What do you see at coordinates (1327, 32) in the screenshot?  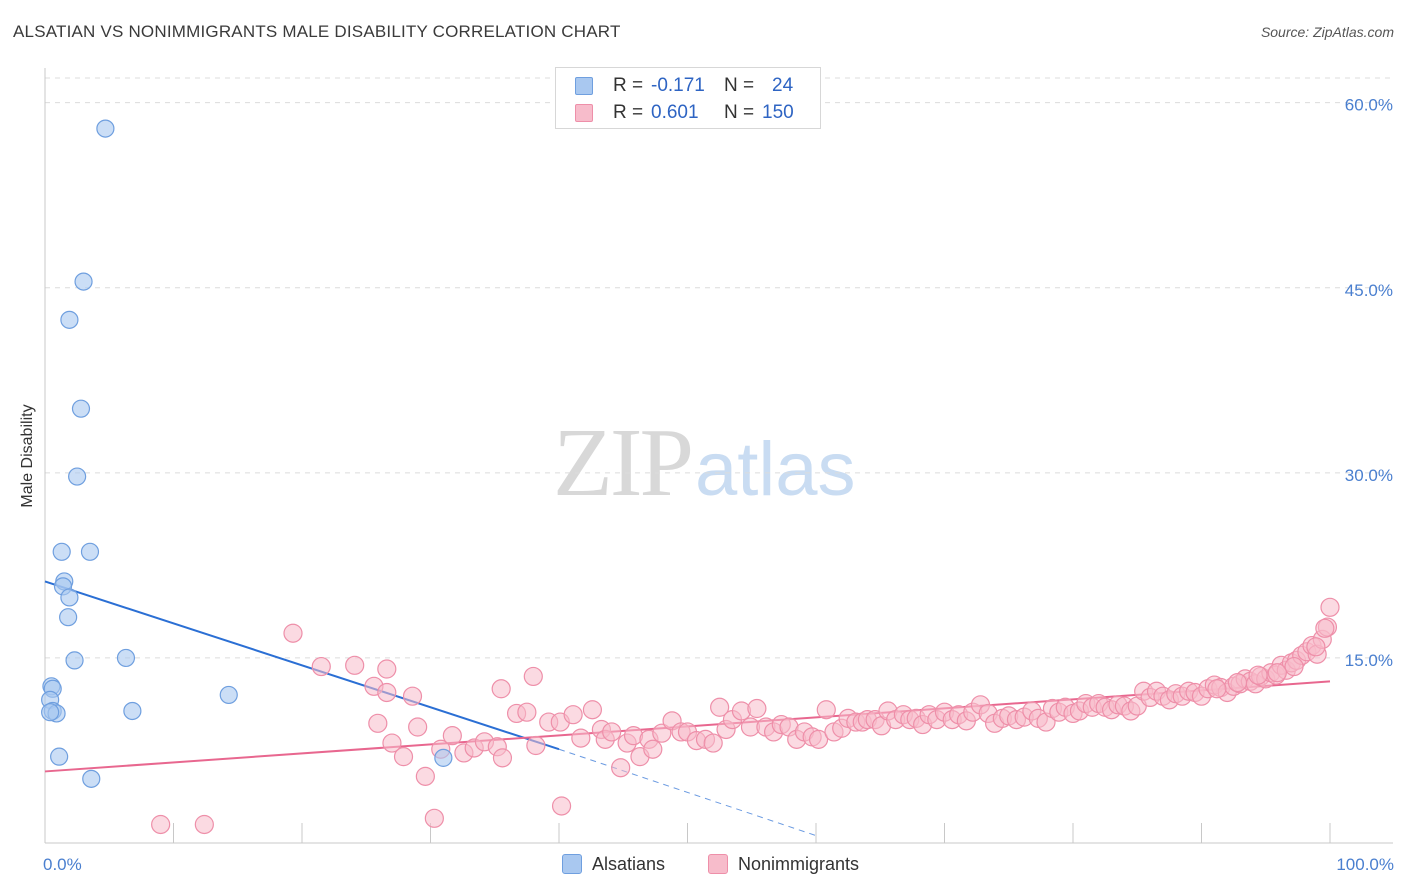 I see `source-credit: Source: ZipAtlas.com` at bounding box center [1327, 32].